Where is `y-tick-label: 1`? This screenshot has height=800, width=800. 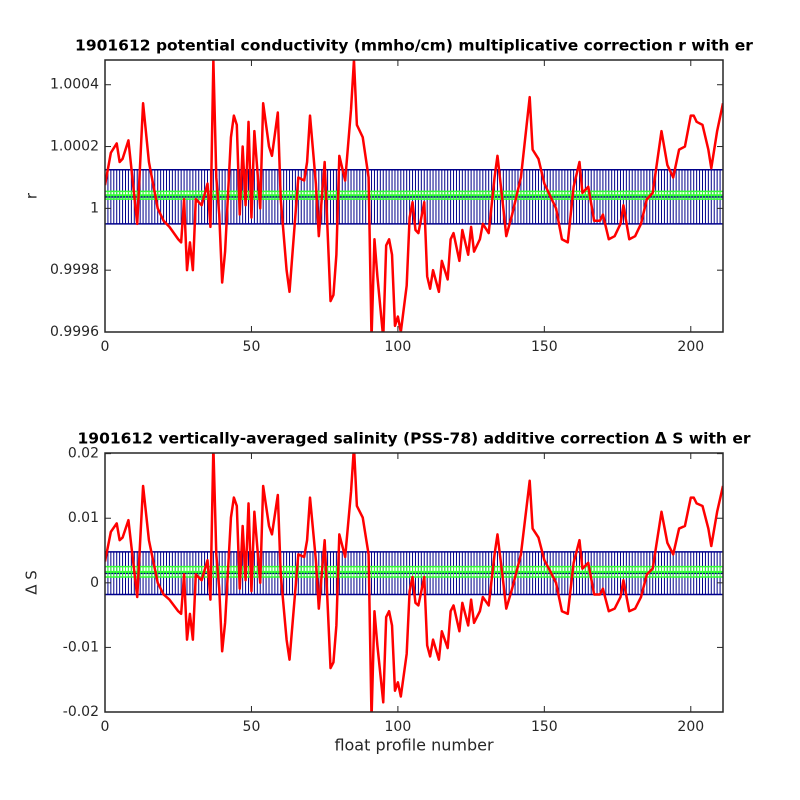
y-tick-label: 1 is located at coordinates (94, 208).